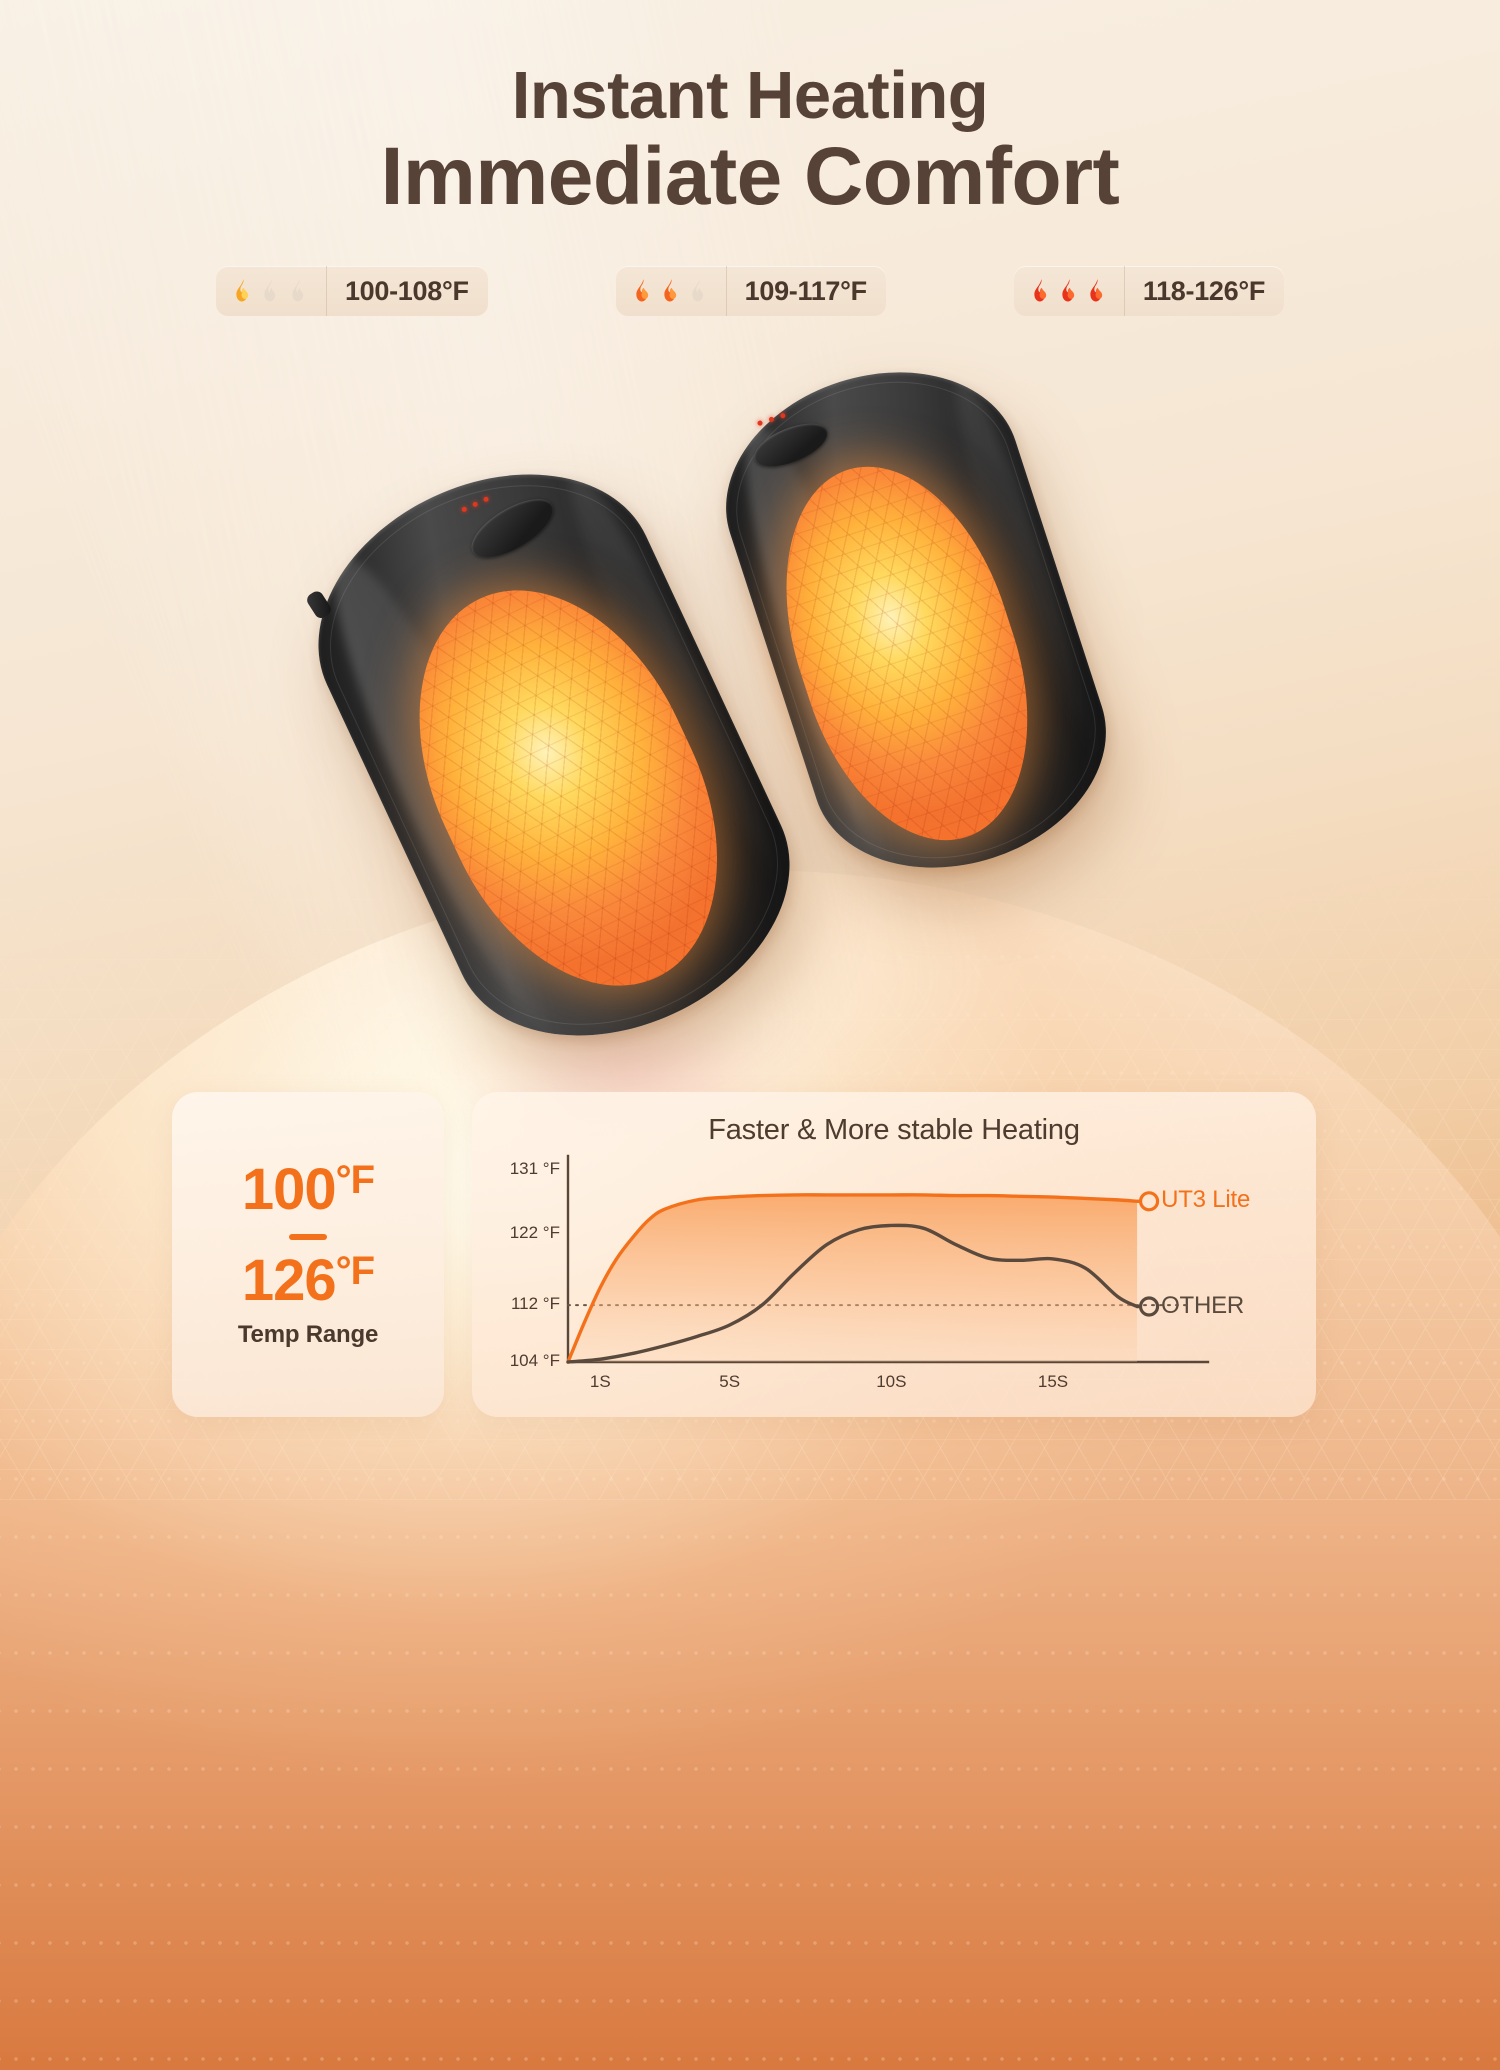 Image resolution: width=1500 pixels, height=2070 pixels. I want to click on temp-range-max-value: 126, so click(289, 1280).